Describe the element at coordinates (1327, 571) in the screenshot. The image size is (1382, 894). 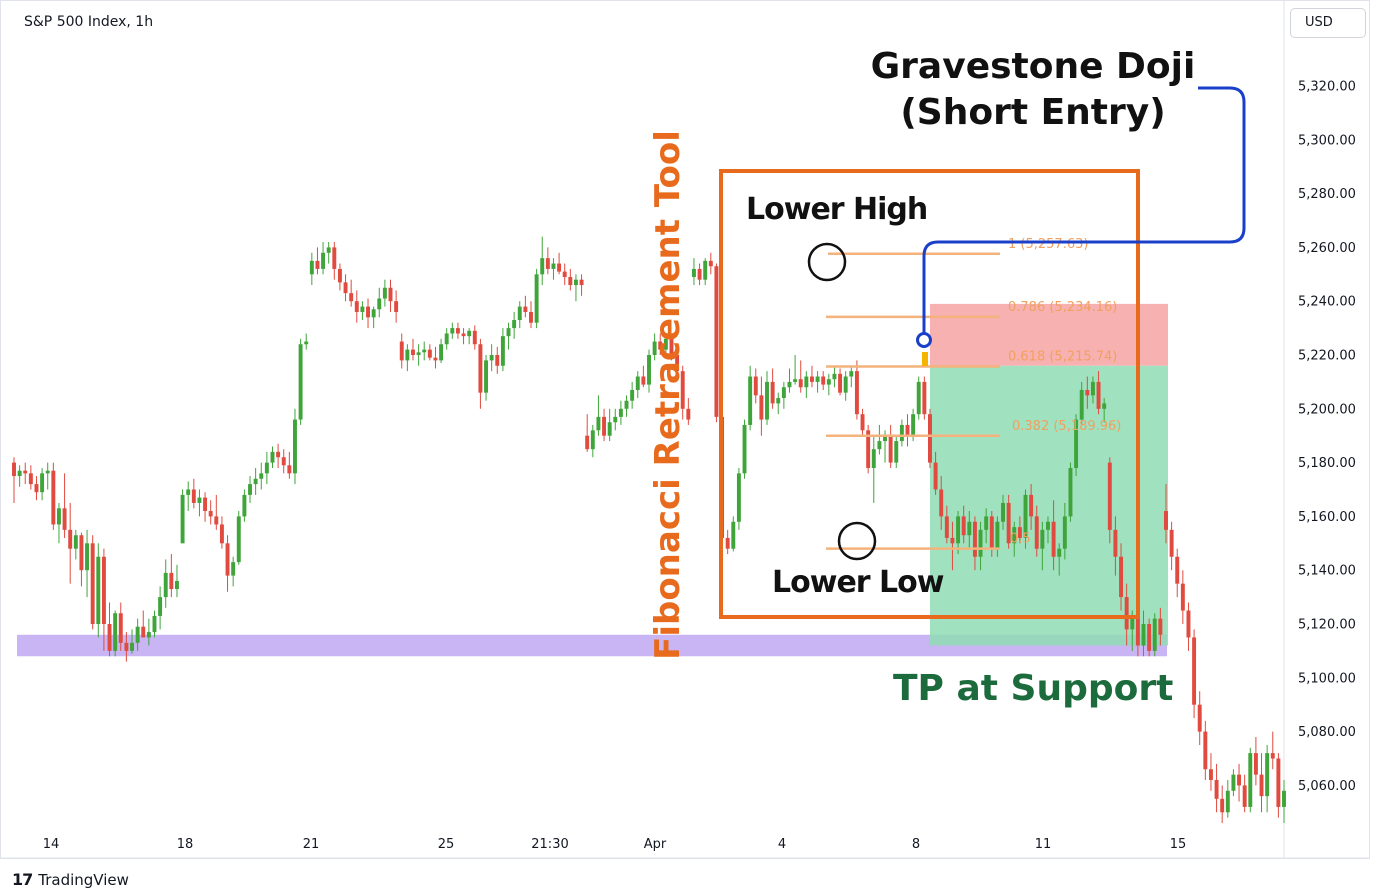
I see `y-tick-label: 5,140.00` at that location.